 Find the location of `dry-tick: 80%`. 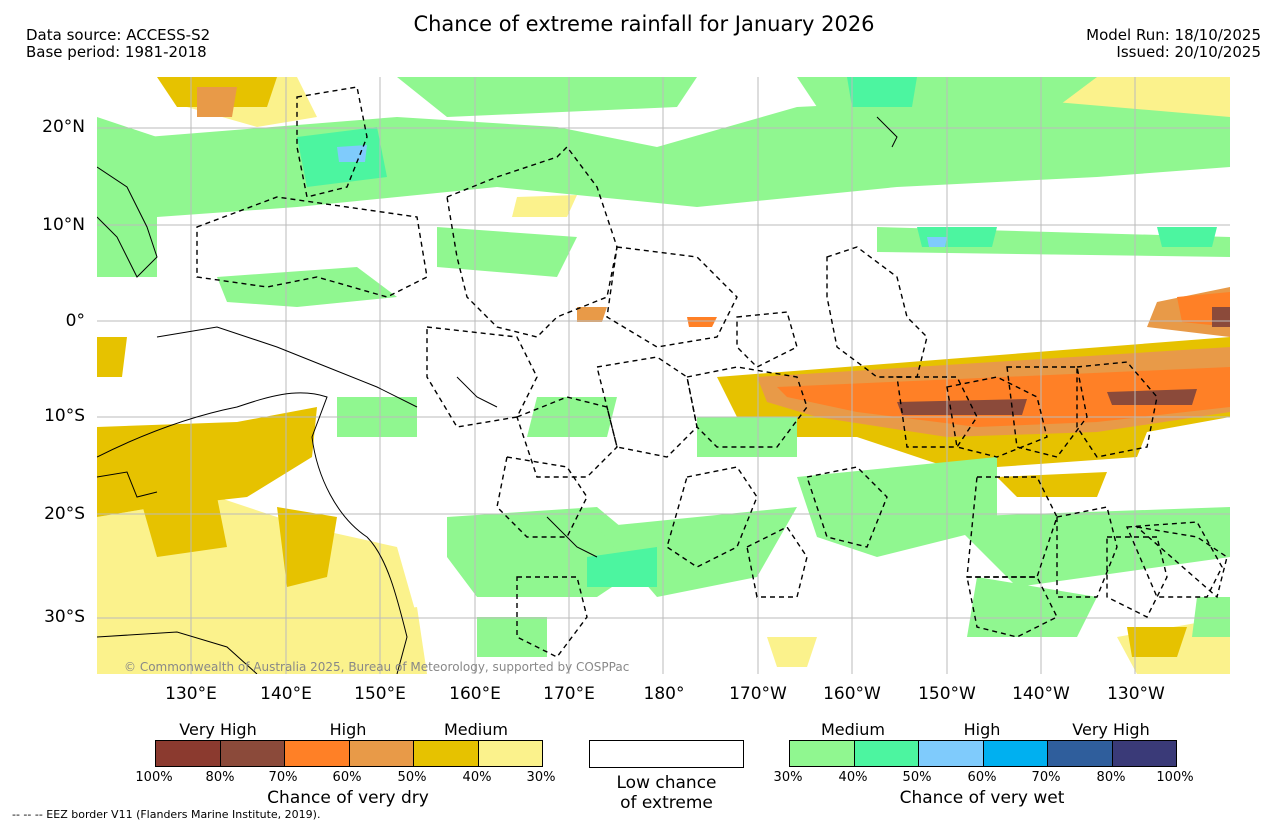

dry-tick: 80% is located at coordinates (220, 777).